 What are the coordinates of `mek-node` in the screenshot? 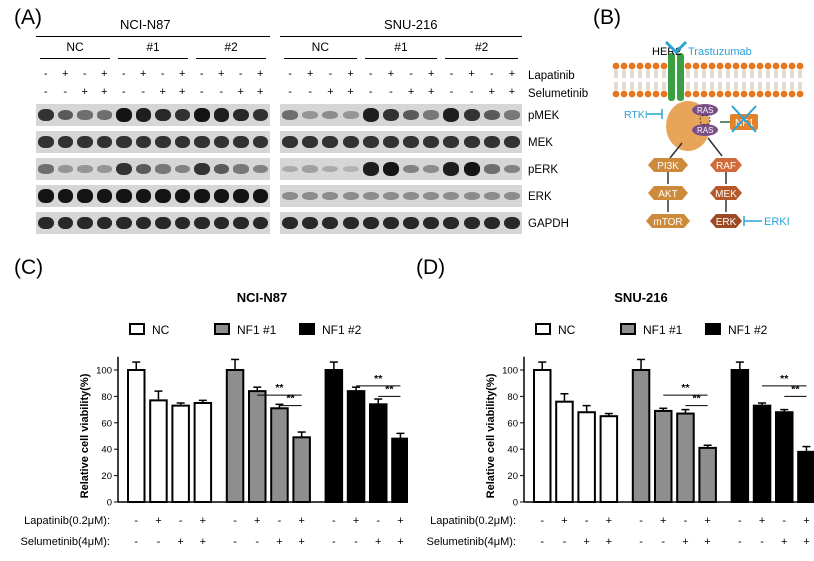 It's located at (726, 193).